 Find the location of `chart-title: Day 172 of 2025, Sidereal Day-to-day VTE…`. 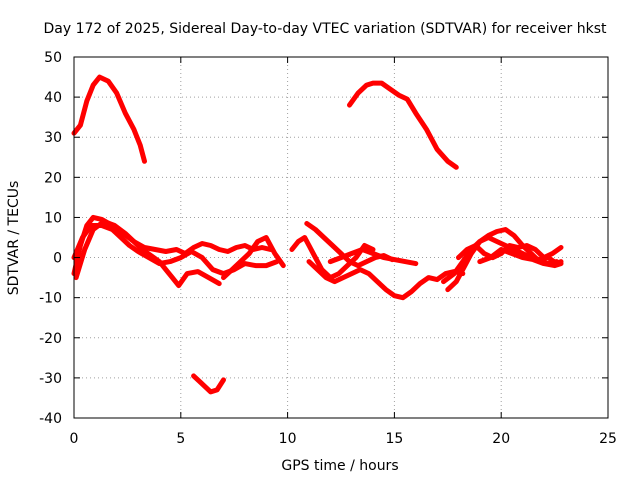

chart-title: Day 172 of 2025, Sidereal Day-to-day VTE… is located at coordinates (325, 29).